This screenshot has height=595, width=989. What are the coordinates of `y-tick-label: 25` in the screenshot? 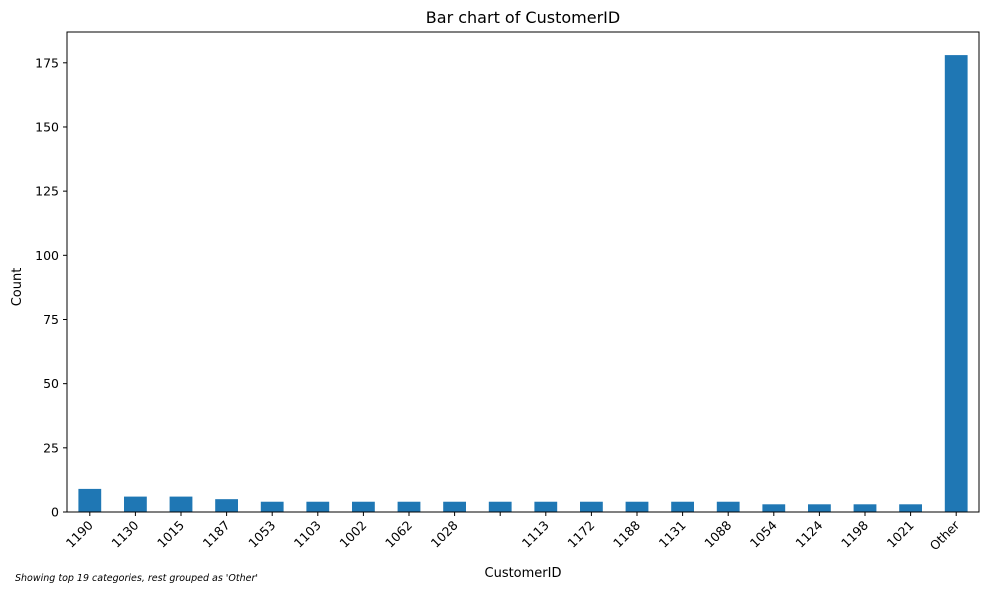 It's located at (51, 447).